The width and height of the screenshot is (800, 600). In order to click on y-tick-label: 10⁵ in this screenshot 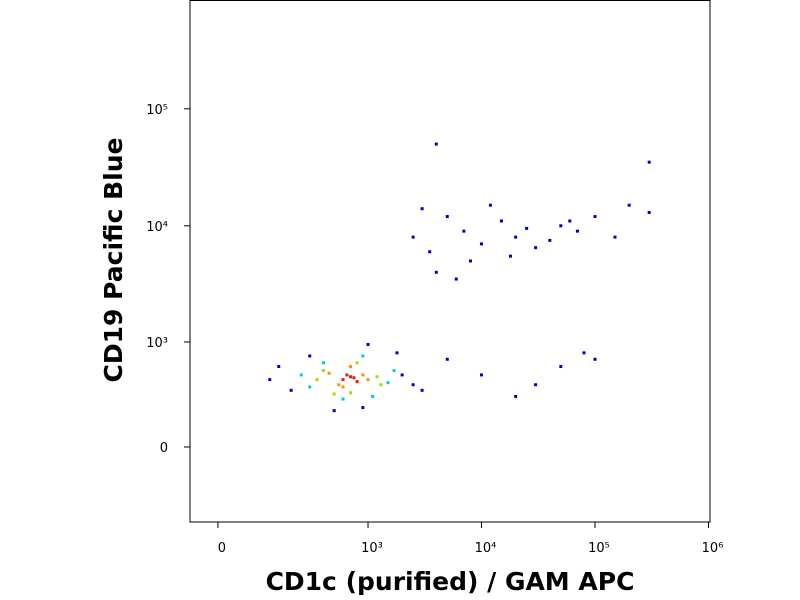, I will do `click(157, 110)`.